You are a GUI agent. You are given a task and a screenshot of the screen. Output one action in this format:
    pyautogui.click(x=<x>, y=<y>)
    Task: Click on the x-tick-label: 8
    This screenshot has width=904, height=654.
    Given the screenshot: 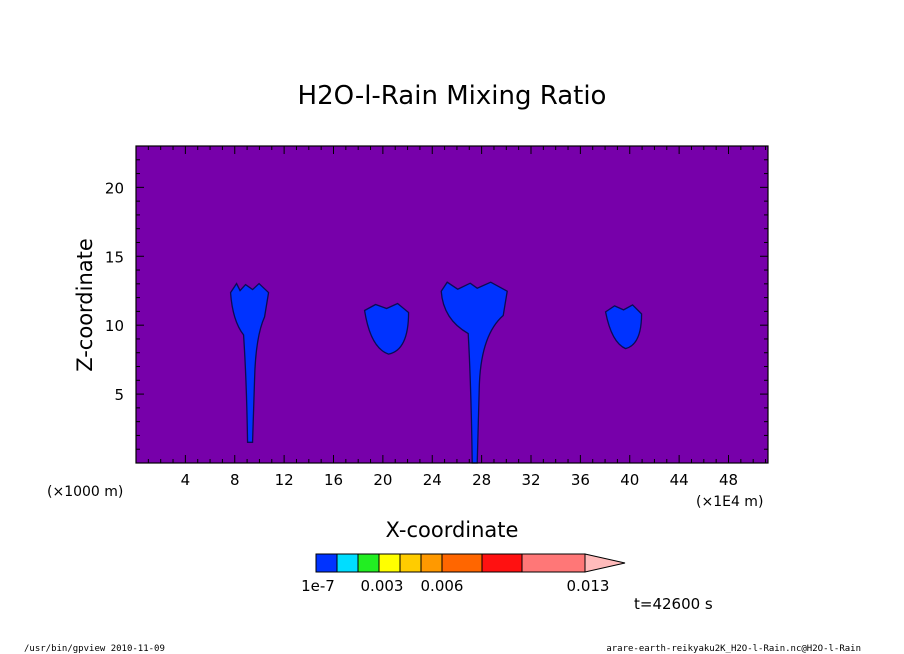 What is the action you would take?
    pyautogui.click(x=235, y=480)
    